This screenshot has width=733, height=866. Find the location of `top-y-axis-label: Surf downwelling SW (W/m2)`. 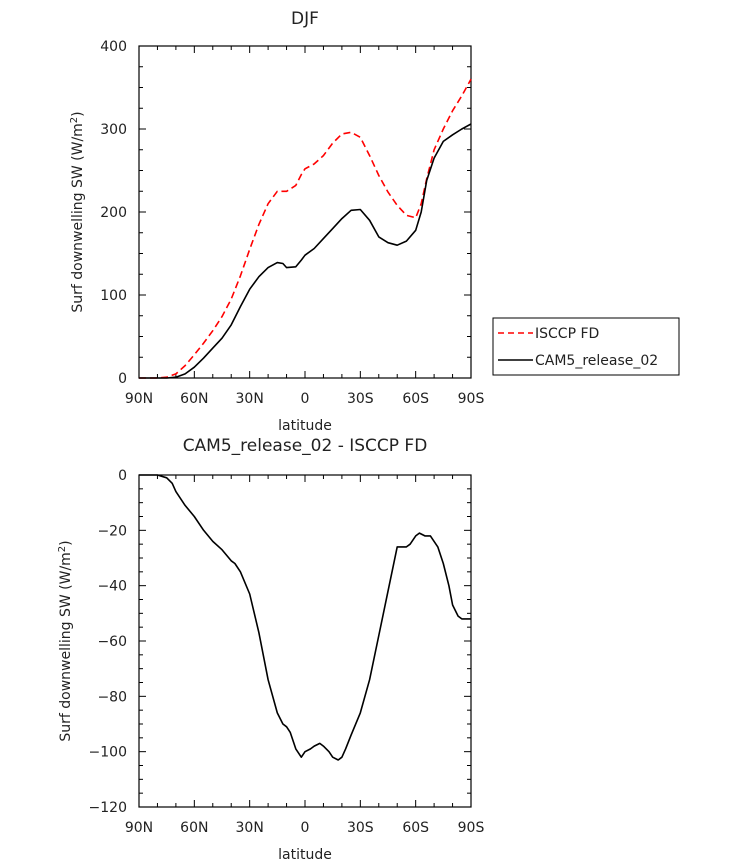

top-y-axis-label: Surf downwelling SW (W/m2) is located at coordinates (77, 211).